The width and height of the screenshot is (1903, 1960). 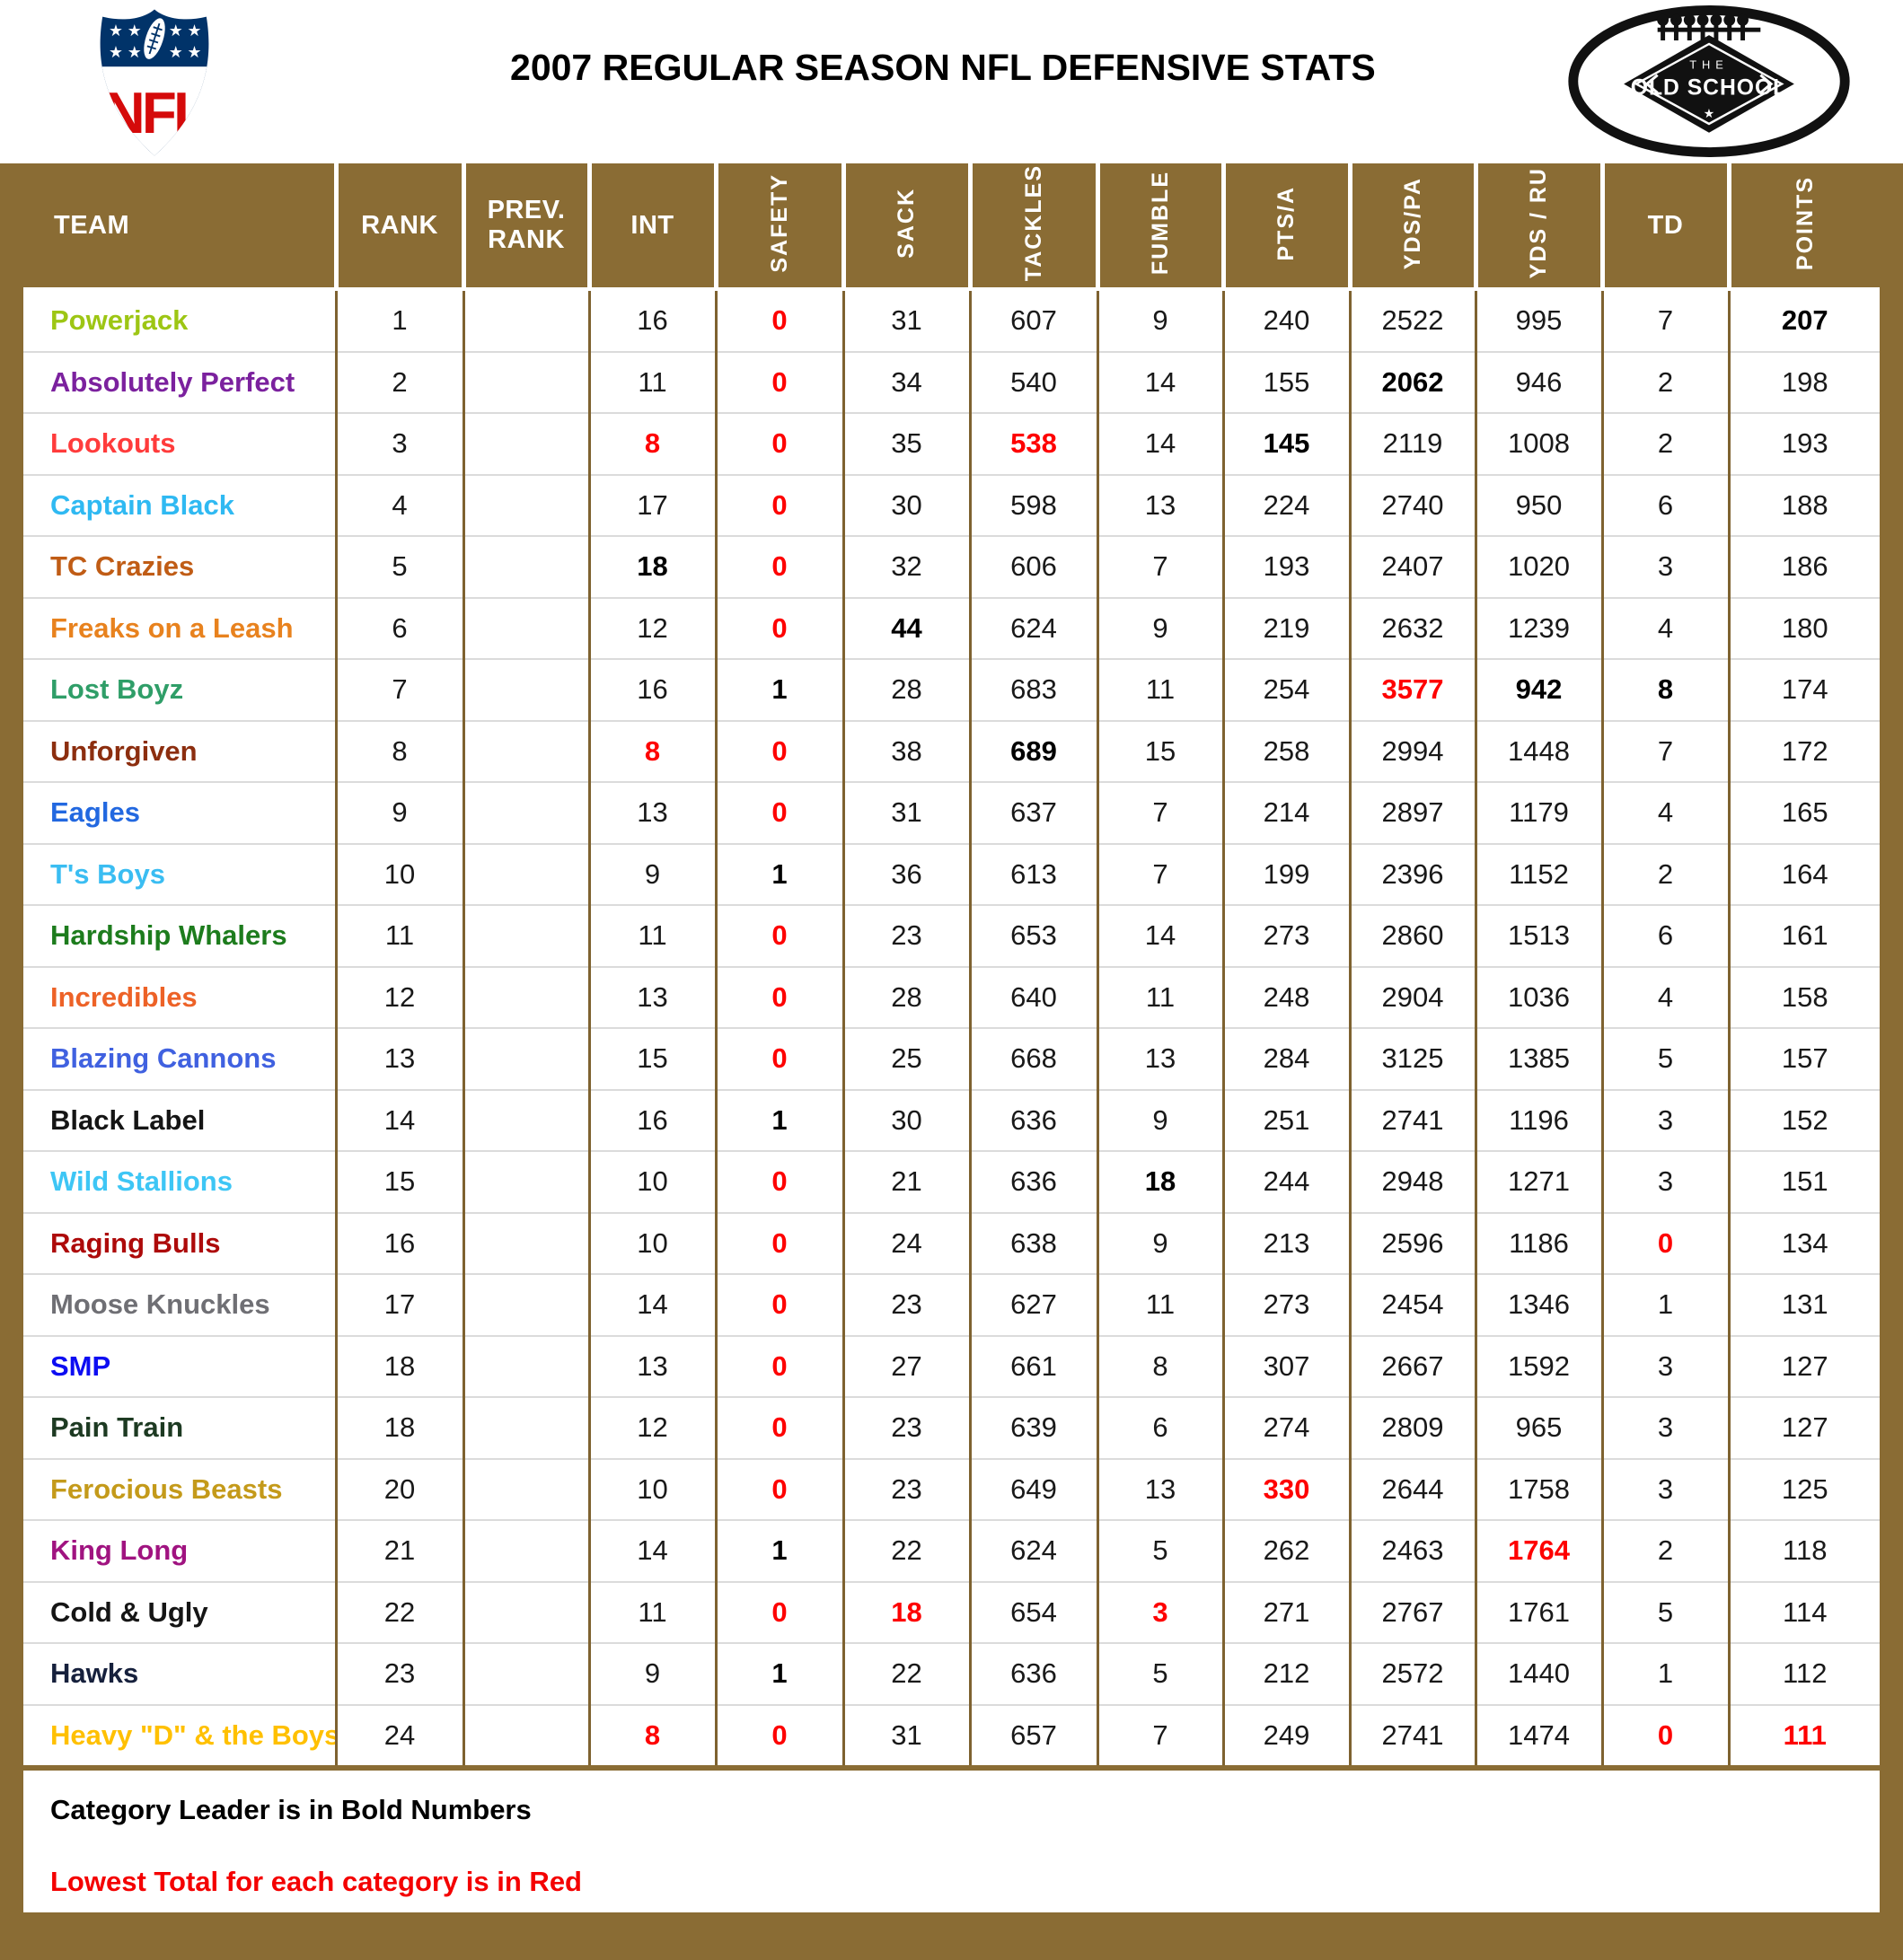 What do you see at coordinates (398, 1673) in the screenshot?
I see `stat-rank: 23` at bounding box center [398, 1673].